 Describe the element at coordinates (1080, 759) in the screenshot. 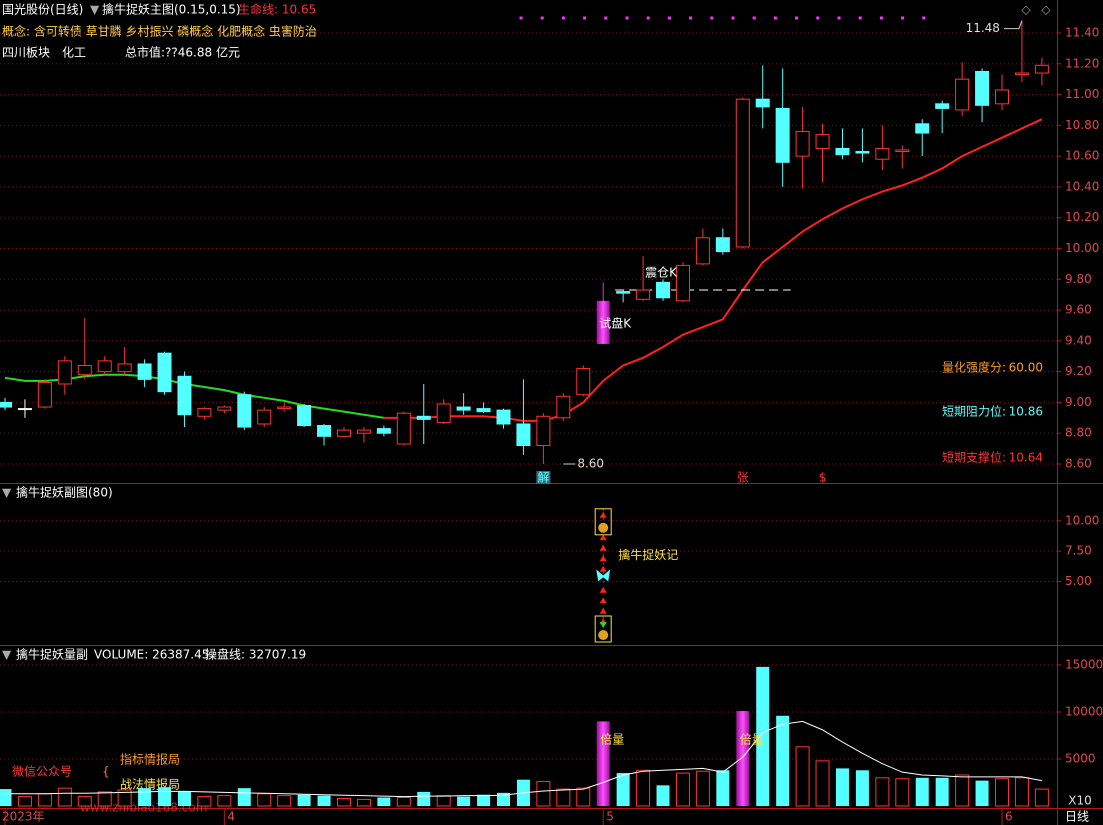

I see `y-tick-label: 5000` at that location.